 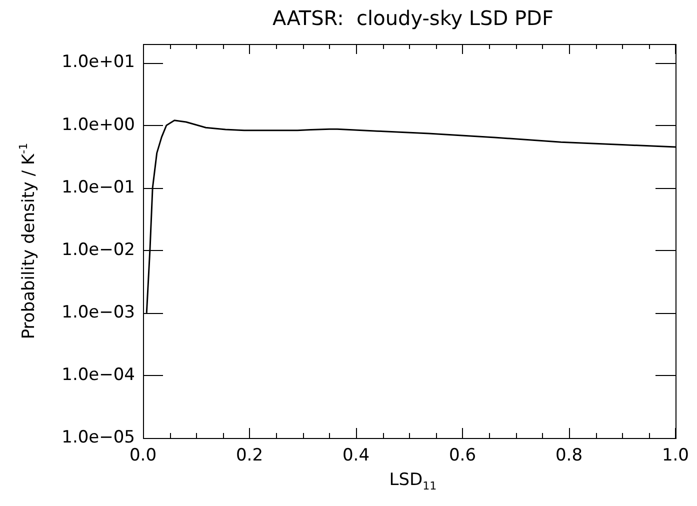 I want to click on x-tick-label: 1.0, so click(x=676, y=456).